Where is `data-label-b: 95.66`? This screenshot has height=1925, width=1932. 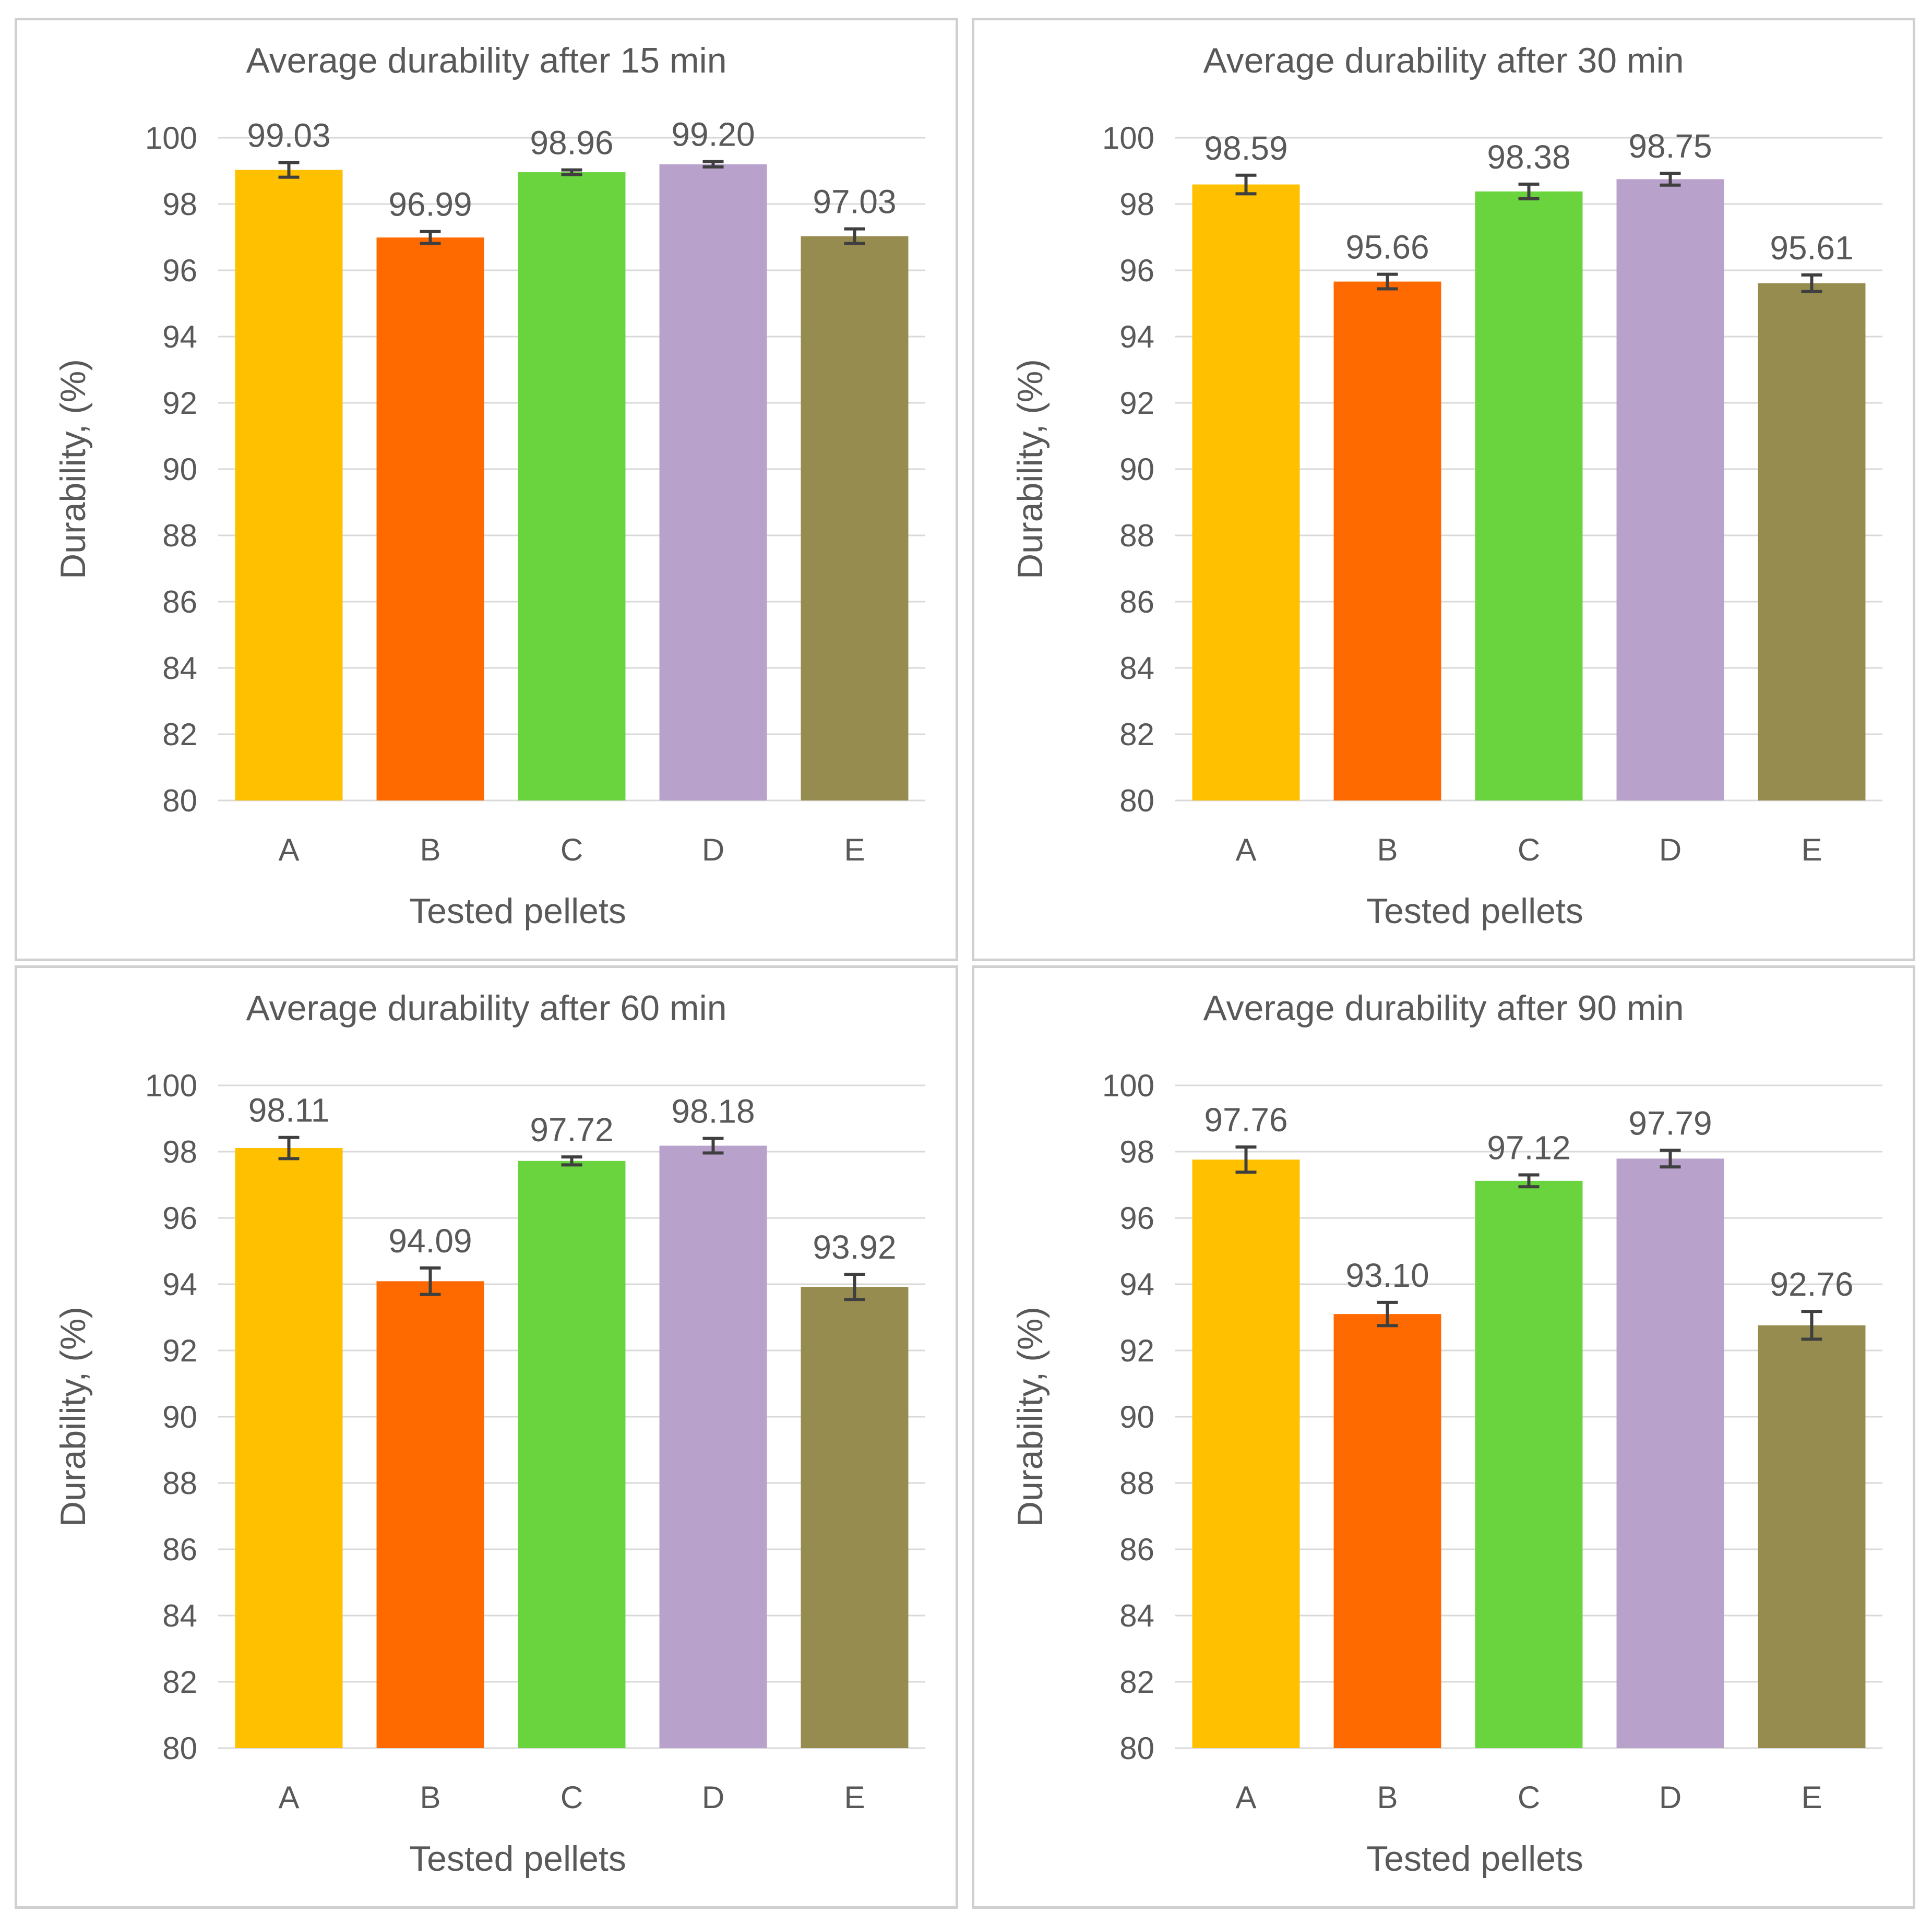
data-label-b: 95.66 is located at coordinates (1387, 247).